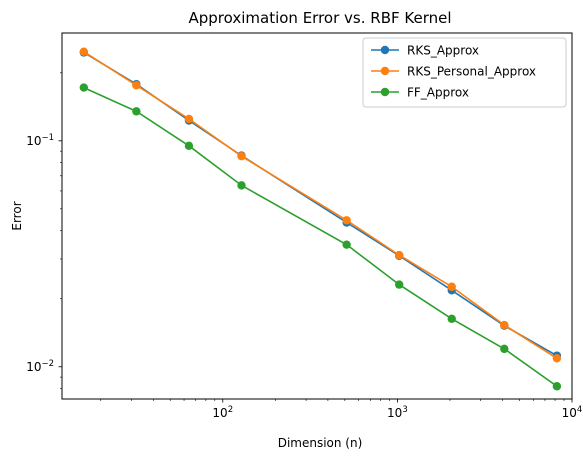 Image resolution: width=583 pixels, height=459 pixels. Describe the element at coordinates (471, 72) in the screenshot. I see `legend-label: RKS_Personal_Approx` at that location.